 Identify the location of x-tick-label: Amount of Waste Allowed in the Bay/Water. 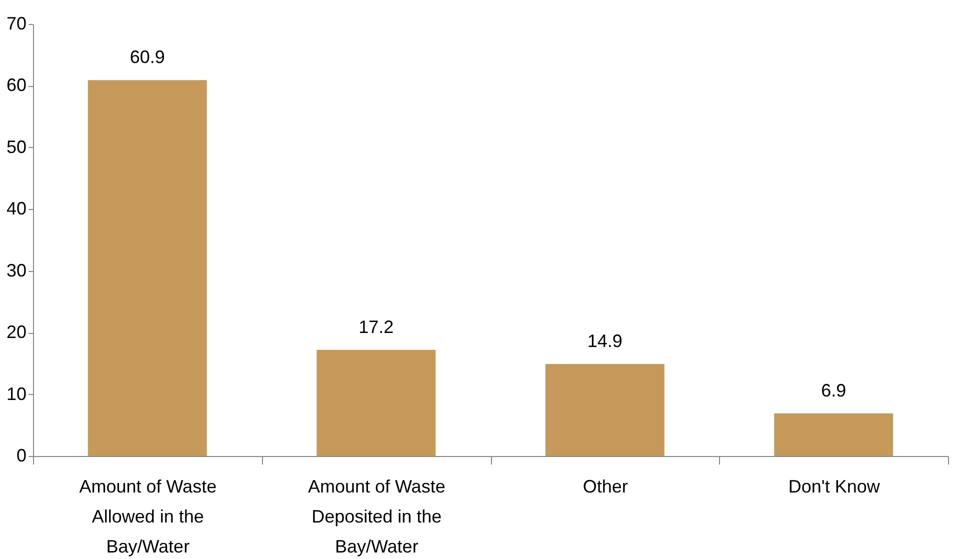
(148, 516).